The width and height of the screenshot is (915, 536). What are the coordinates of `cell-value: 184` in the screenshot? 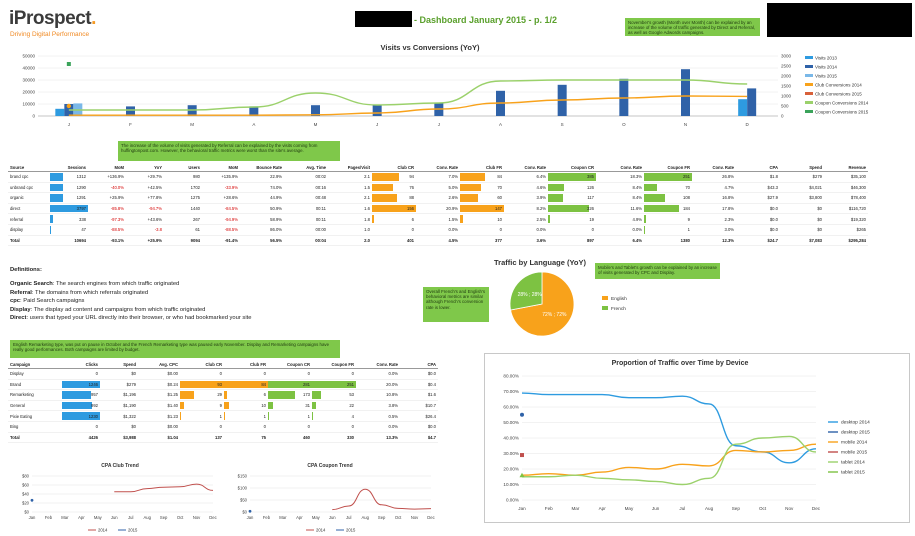 It's located at (686, 209).